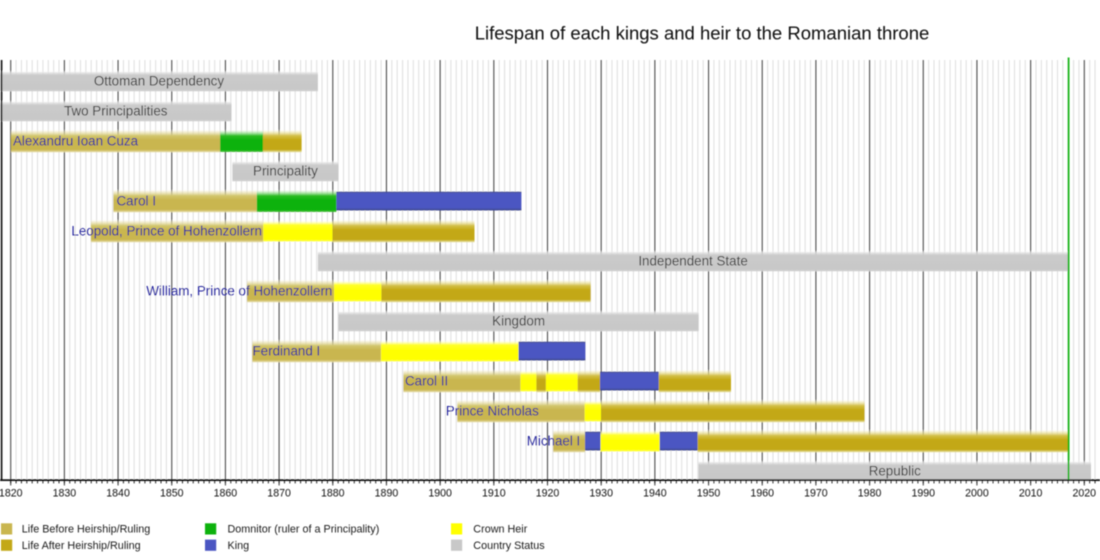 The height and width of the screenshot is (560, 1100). Describe the element at coordinates (65, 493) in the screenshot. I see `svg-text: 1830` at that location.